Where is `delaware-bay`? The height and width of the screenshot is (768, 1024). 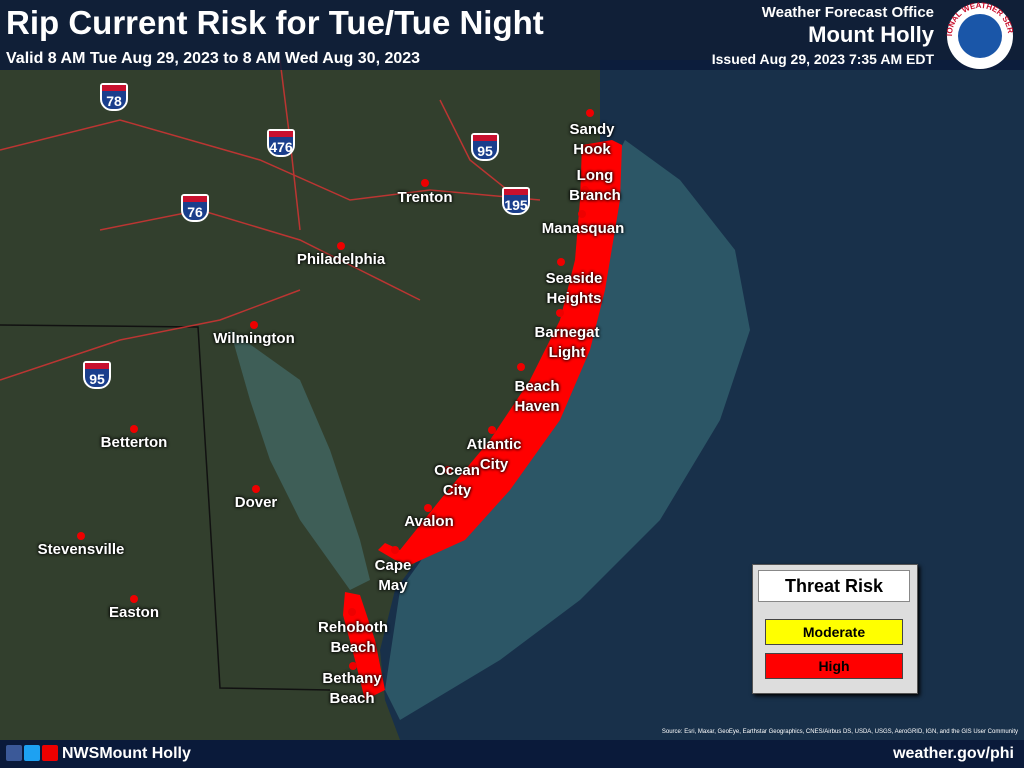 delaware-bay is located at coordinates (300, 460).